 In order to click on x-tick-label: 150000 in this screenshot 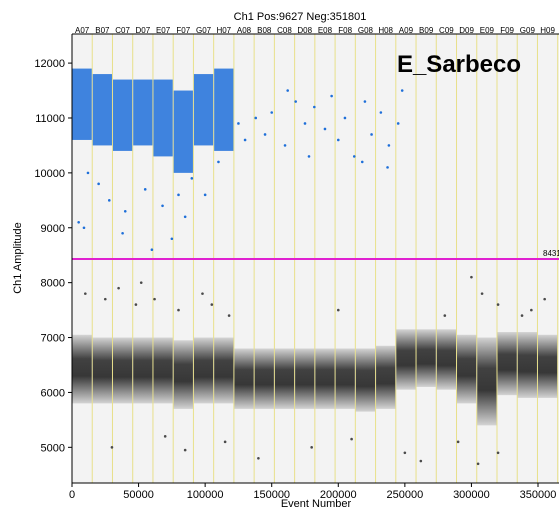, I will do `click(271, 495)`.